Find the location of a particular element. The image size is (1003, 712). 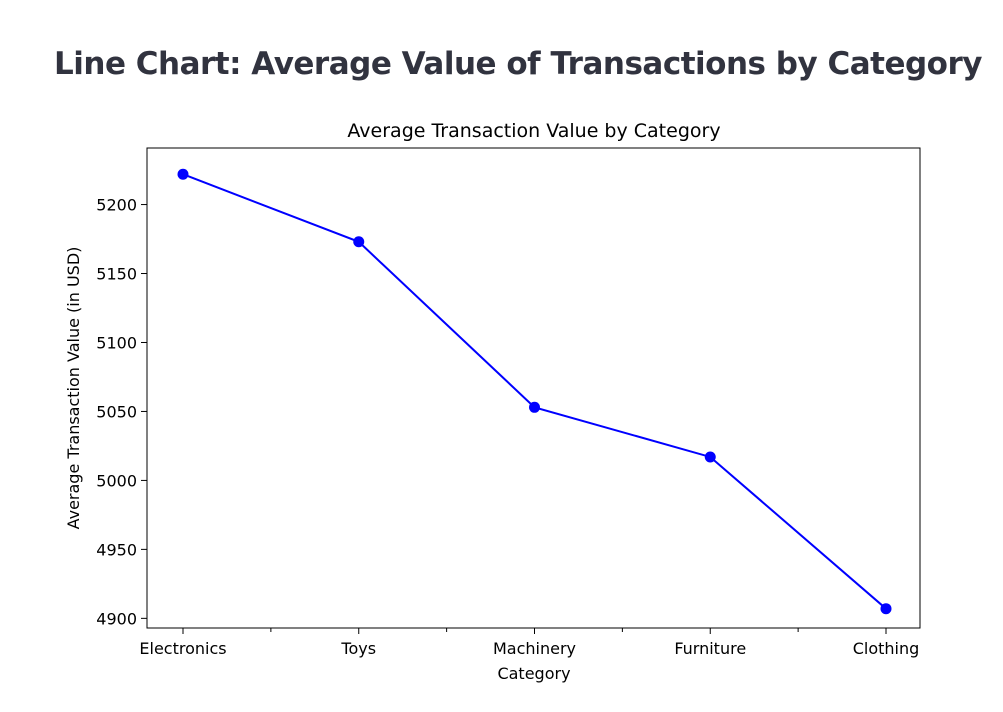

x-tick-label: Toys is located at coordinates (358, 648).